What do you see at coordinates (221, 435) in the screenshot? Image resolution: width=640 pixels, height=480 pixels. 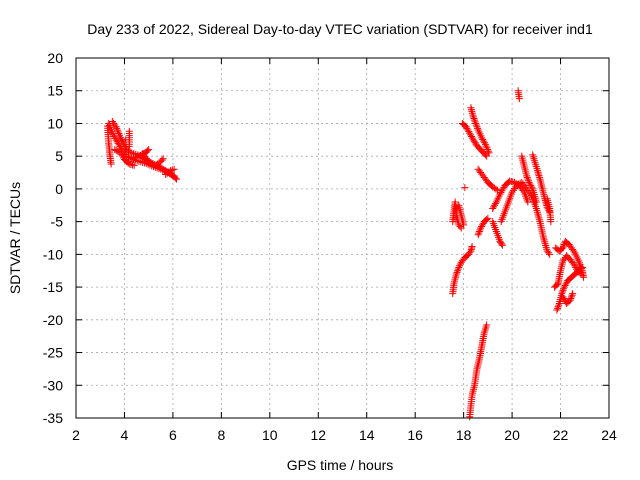 I see `x-tick-label: 8` at bounding box center [221, 435].